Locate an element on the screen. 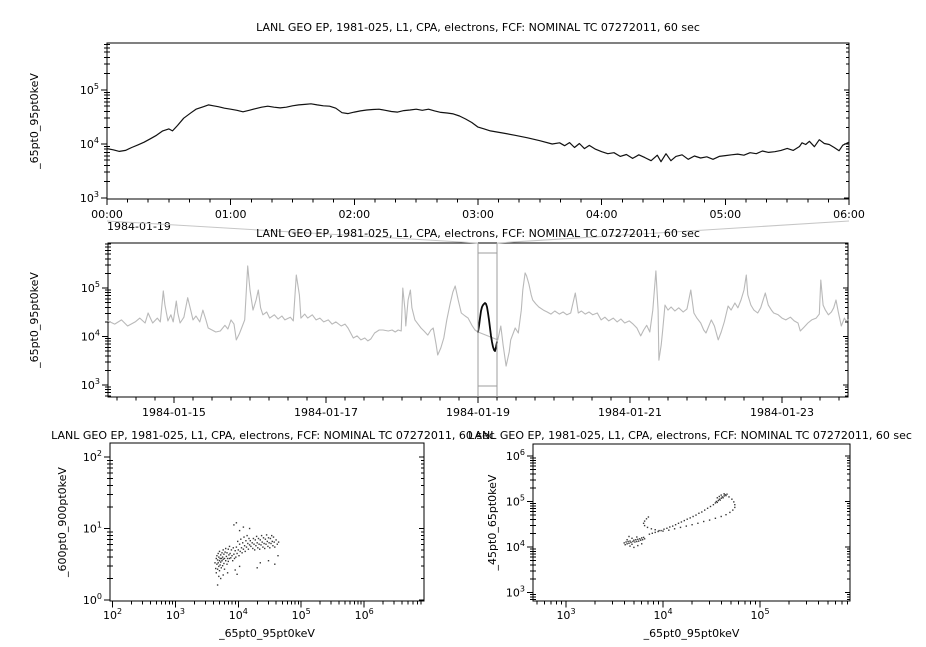  svg-text: 03:00 is located at coordinates (478, 214).